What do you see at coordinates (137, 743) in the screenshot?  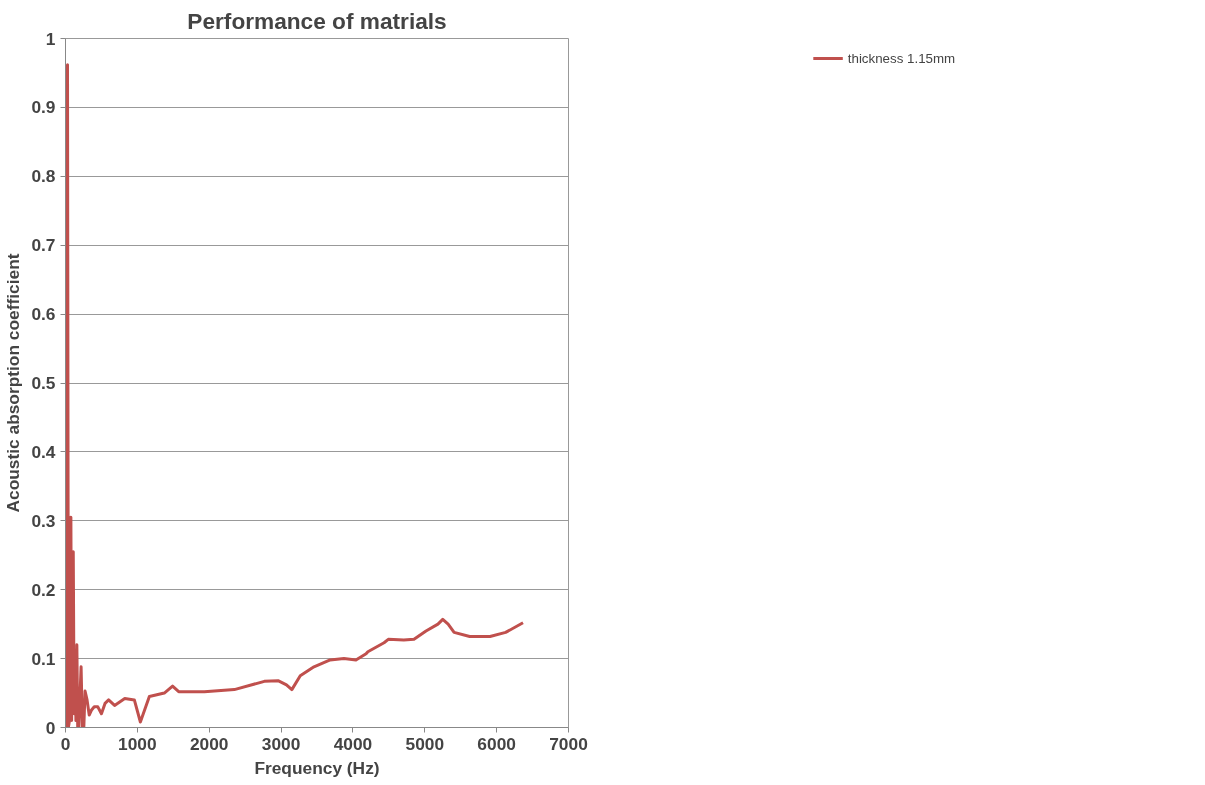 I see `x-tick-label: 1000` at bounding box center [137, 743].